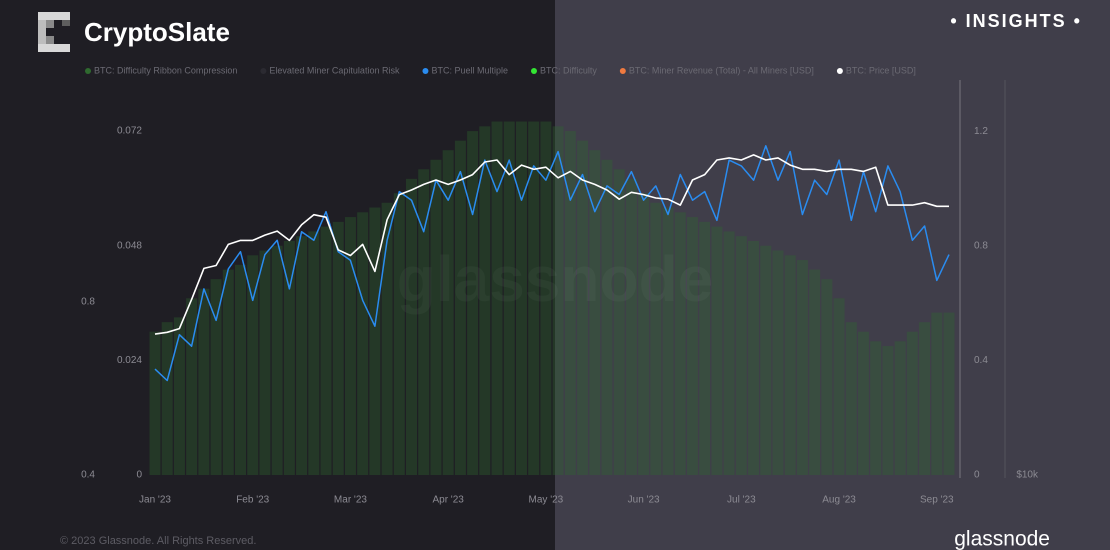 This screenshot has height=550, width=1110. Describe the element at coordinates (981, 131) in the screenshot. I see `y-tick-label: 1.2` at that location.